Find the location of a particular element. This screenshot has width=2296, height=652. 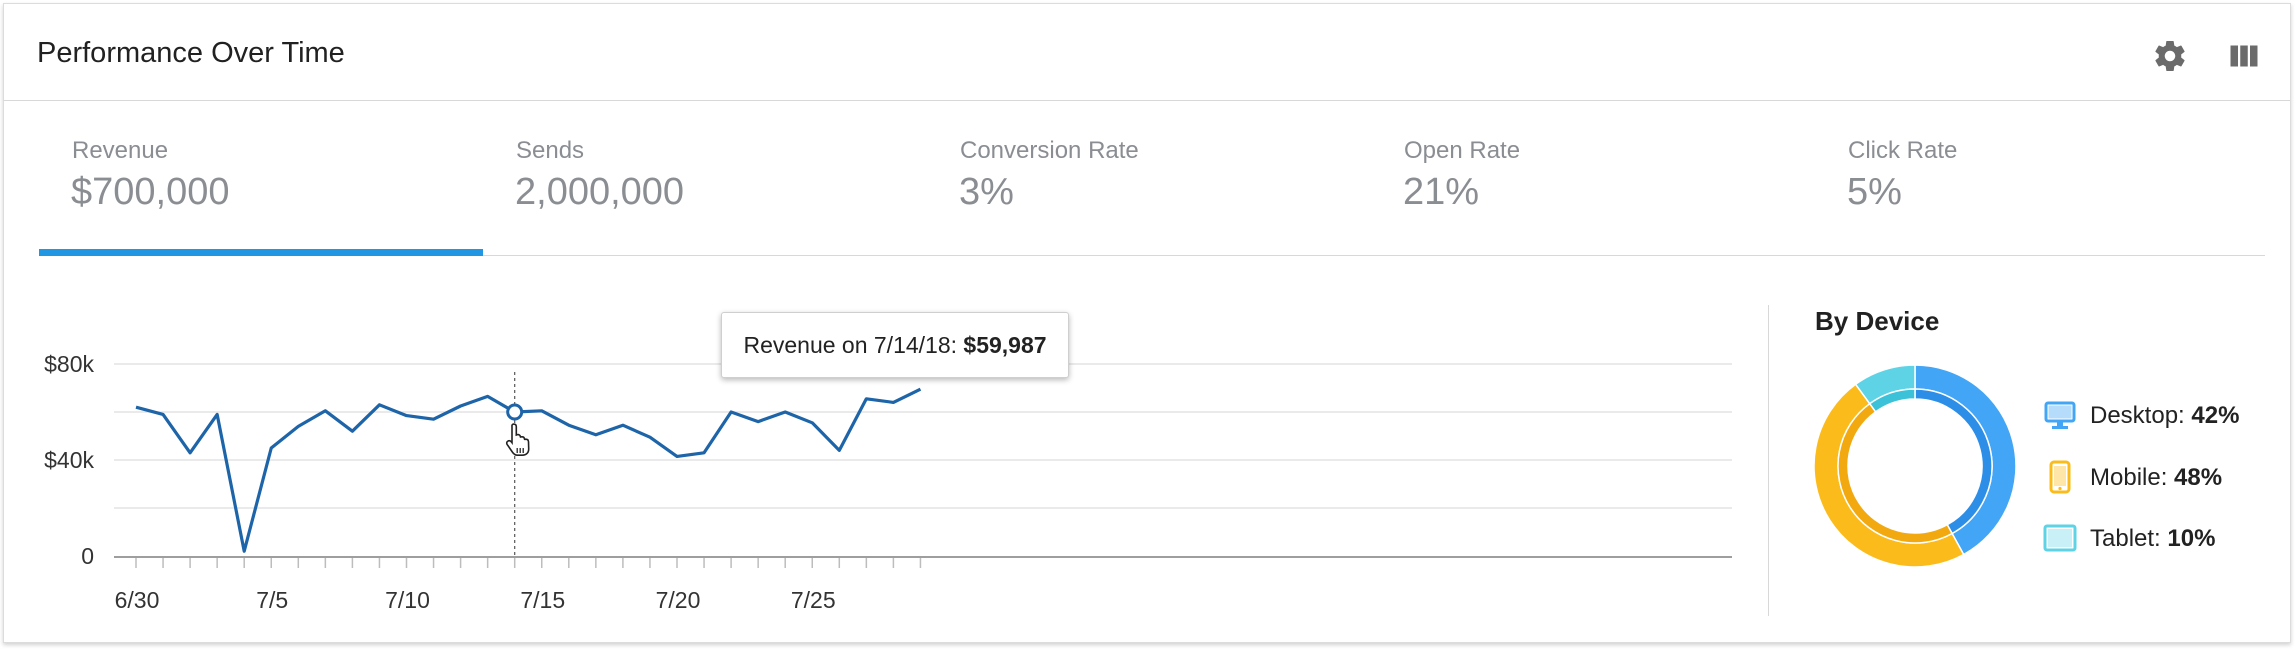

tab-value: 3% is located at coordinates (986, 192).